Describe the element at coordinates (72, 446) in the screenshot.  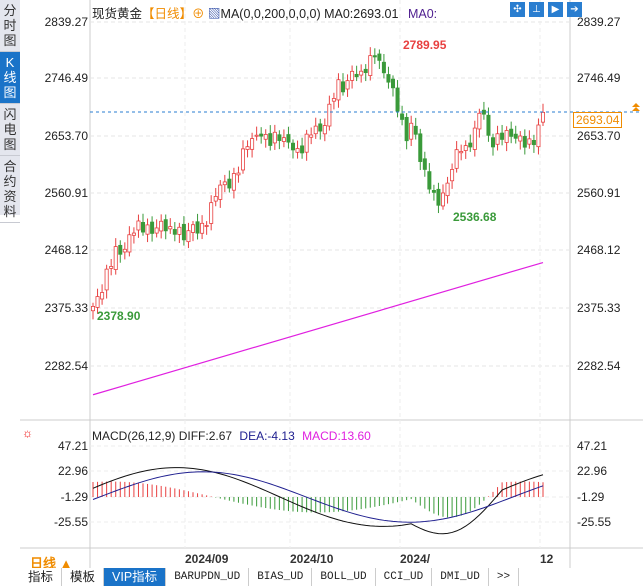
I see `macd-tick-left: 47.21` at that location.